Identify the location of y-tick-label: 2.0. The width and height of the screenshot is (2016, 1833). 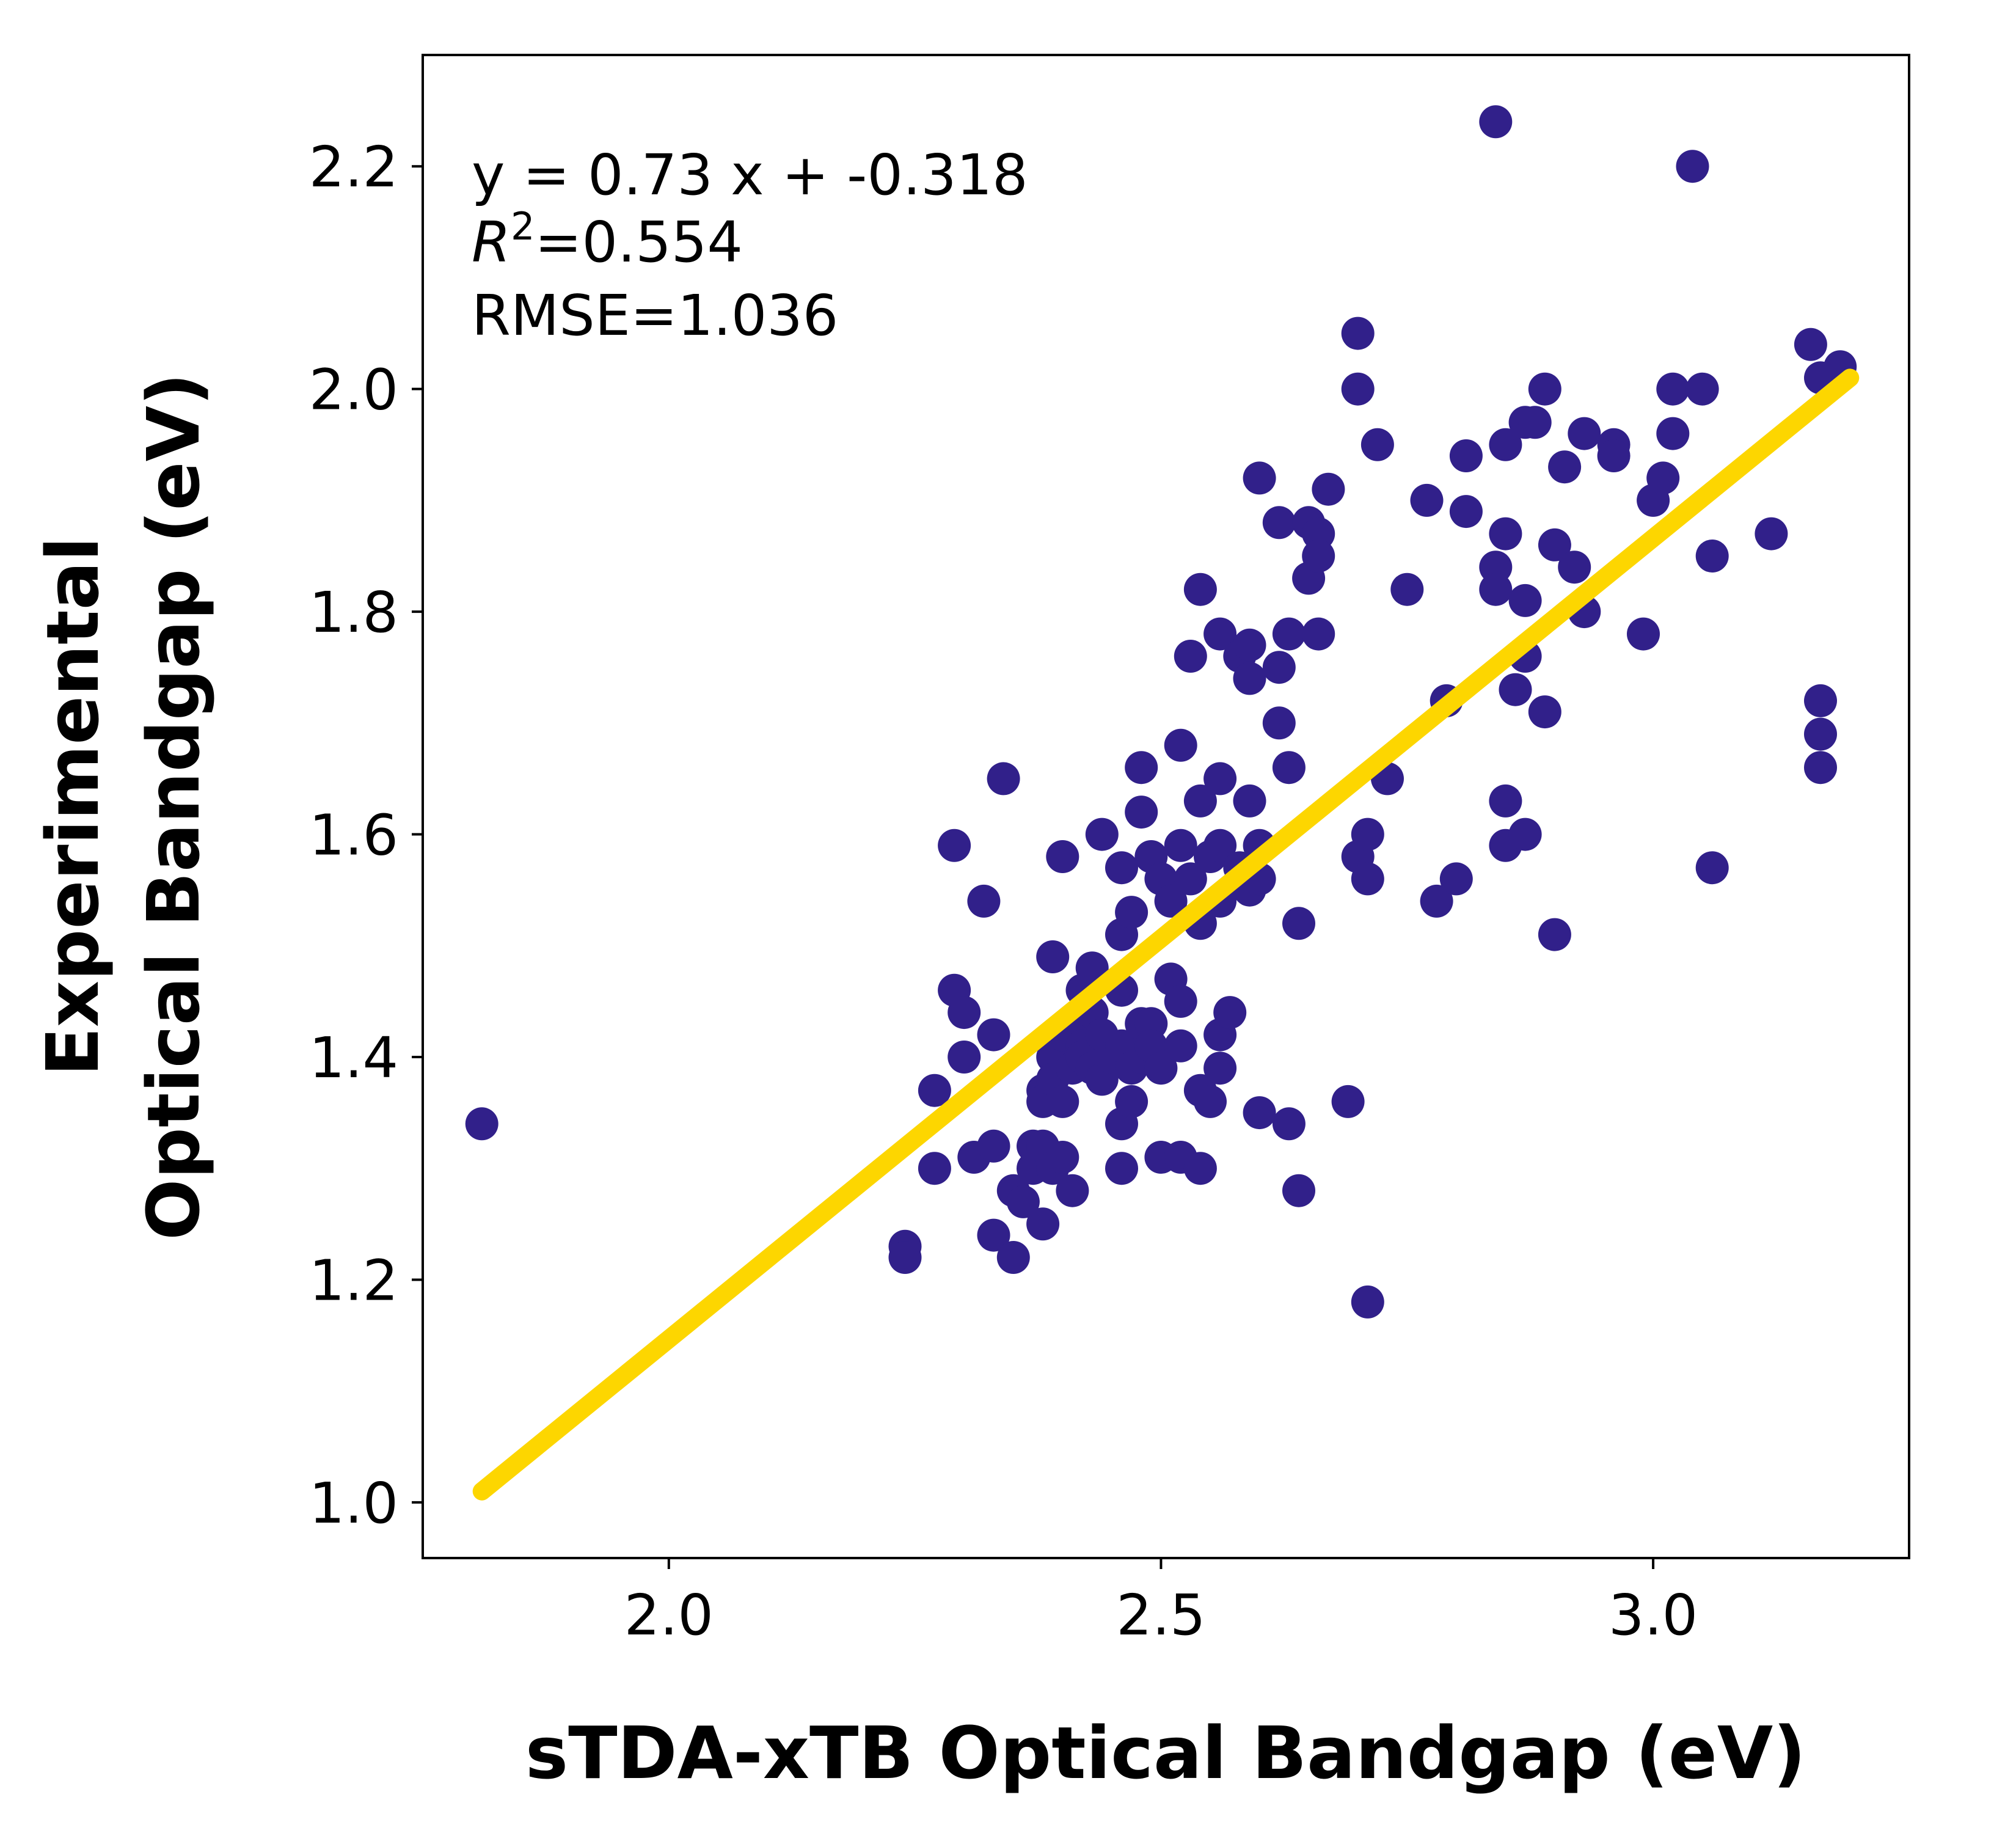
(354, 390).